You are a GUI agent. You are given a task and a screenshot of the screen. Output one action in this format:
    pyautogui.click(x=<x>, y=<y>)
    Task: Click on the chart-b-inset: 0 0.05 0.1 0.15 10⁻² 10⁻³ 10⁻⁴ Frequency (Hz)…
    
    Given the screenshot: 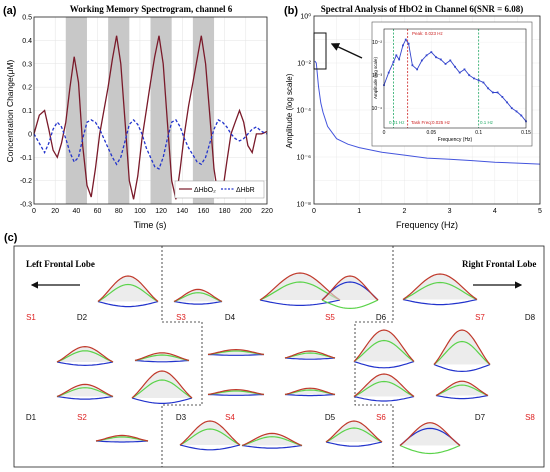 What is the action you would take?
    pyautogui.click(x=452, y=84)
    